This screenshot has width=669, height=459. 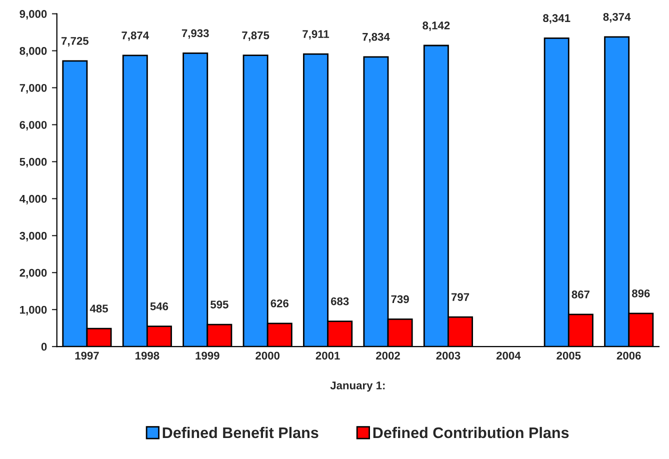 I want to click on y-tick-label: 0, so click(x=44, y=346).